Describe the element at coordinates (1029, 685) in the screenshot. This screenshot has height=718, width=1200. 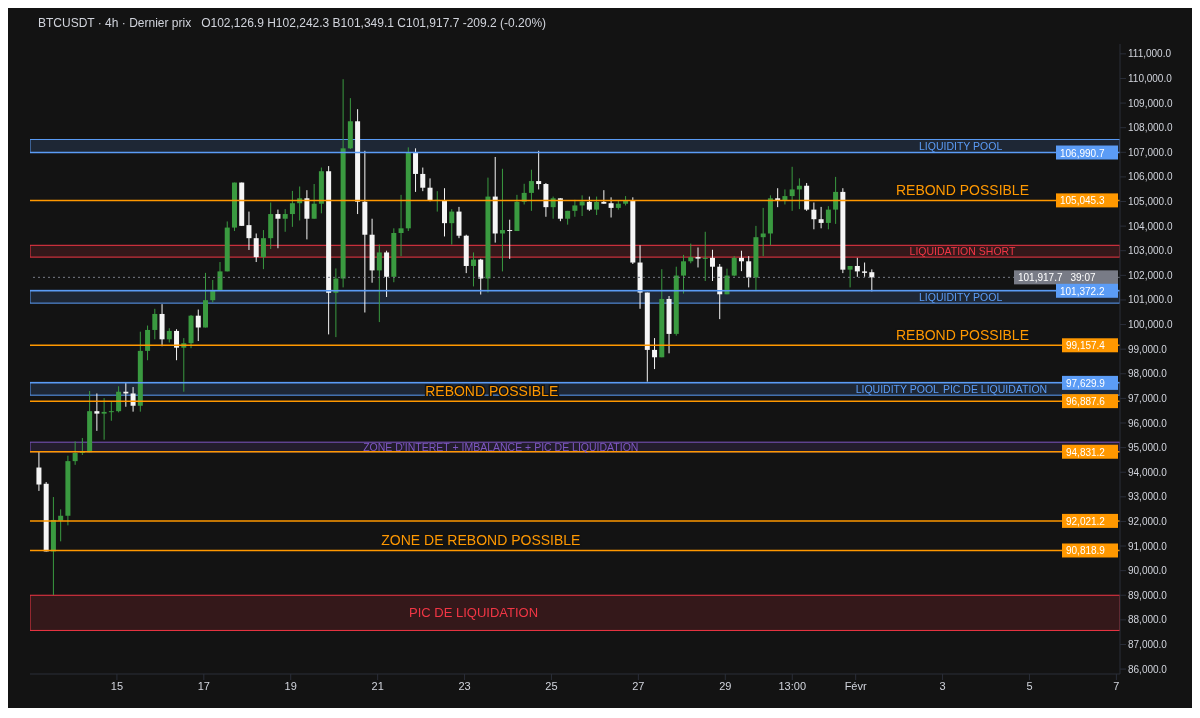
I see `x-tick-label: 5` at that location.